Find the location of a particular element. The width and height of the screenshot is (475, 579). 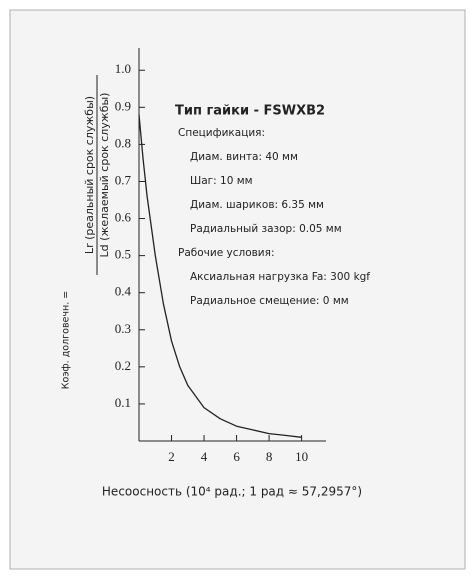

annotation: Радиальный зазор: 0.05 мм is located at coordinates (266, 229).